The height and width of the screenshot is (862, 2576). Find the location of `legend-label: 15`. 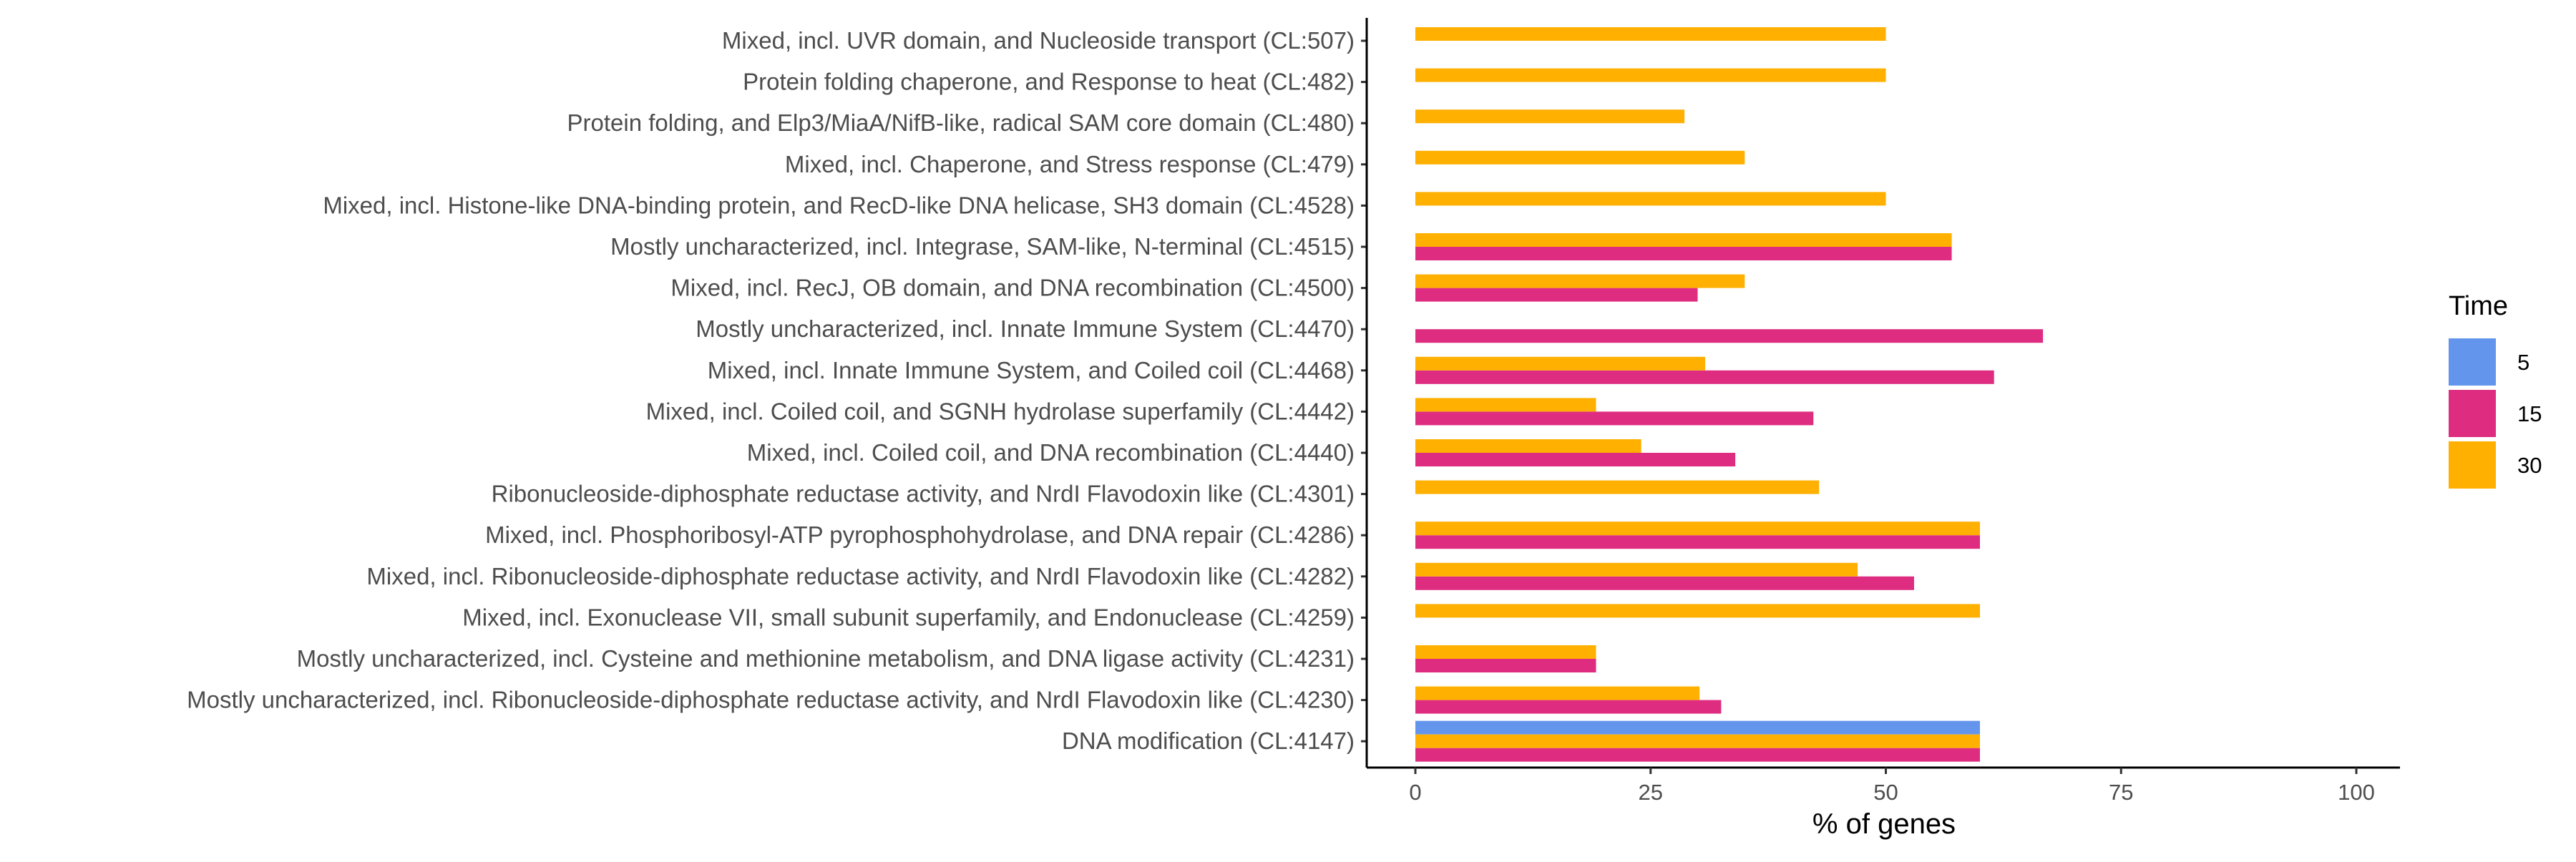

legend-label: 15 is located at coordinates (2529, 413).